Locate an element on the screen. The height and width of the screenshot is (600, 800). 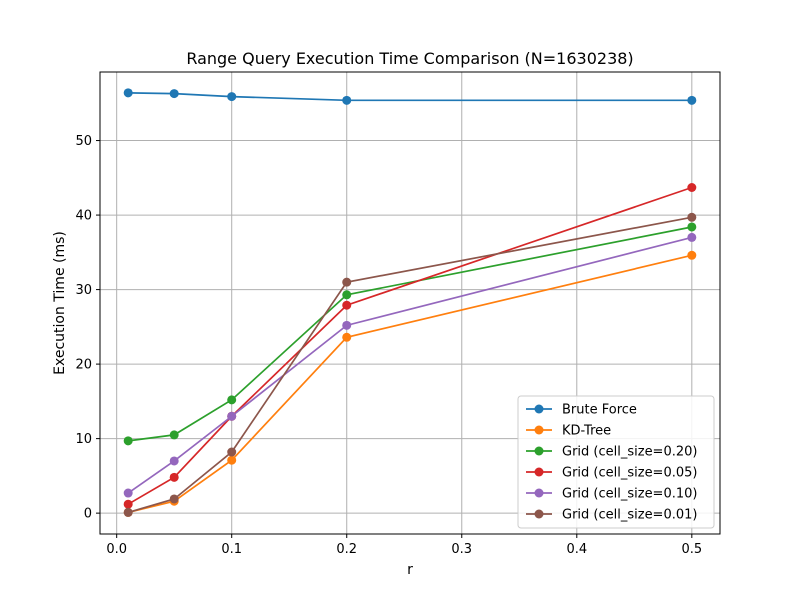
legend-label: Brute Force is located at coordinates (599, 410).